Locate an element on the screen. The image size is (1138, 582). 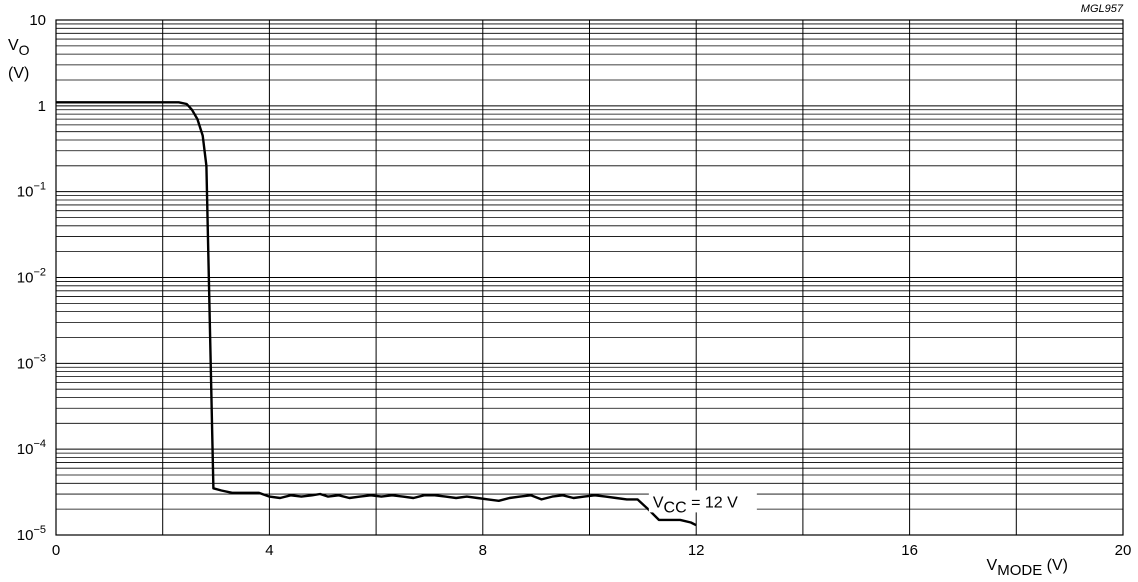
y-axis-unit: (V) is located at coordinates (18, 73).